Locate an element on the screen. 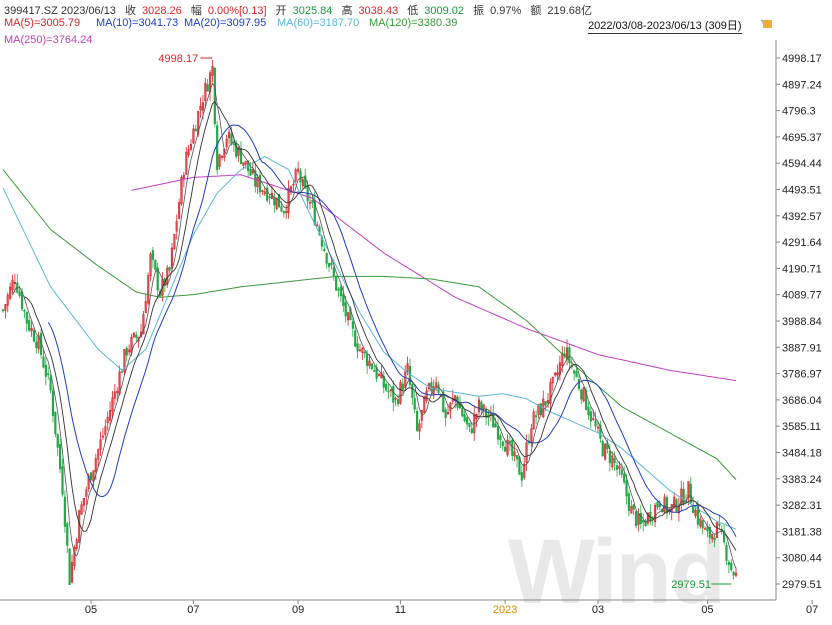 The height and width of the screenshot is (625, 832). y-tick-label: 3080.44 is located at coordinates (802, 559).